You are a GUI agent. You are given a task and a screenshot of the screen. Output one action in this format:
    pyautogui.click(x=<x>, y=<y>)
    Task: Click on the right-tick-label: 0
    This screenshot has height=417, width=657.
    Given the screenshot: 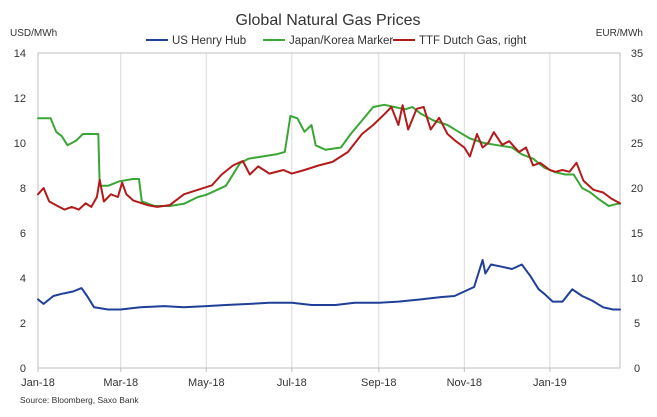 What is the action you would take?
    pyautogui.click(x=637, y=369)
    